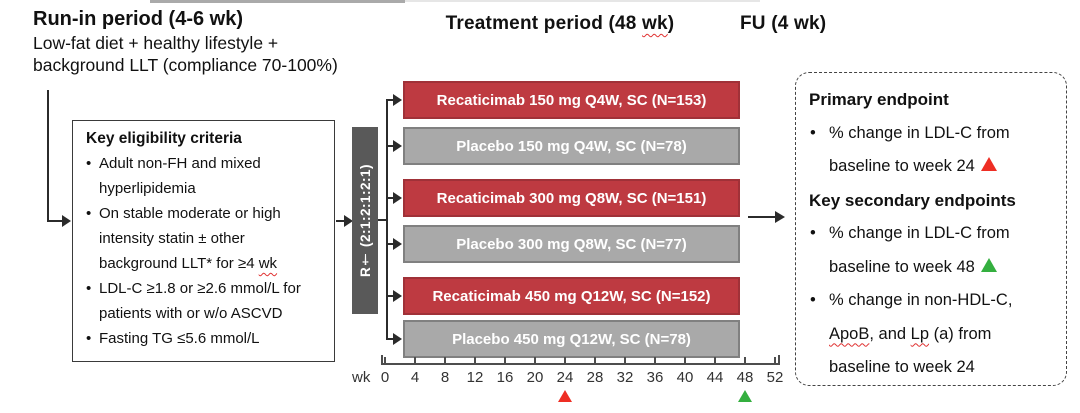 This screenshot has height=413, width=1080. I want to click on followup-title: FU (4 wk), so click(783, 23).